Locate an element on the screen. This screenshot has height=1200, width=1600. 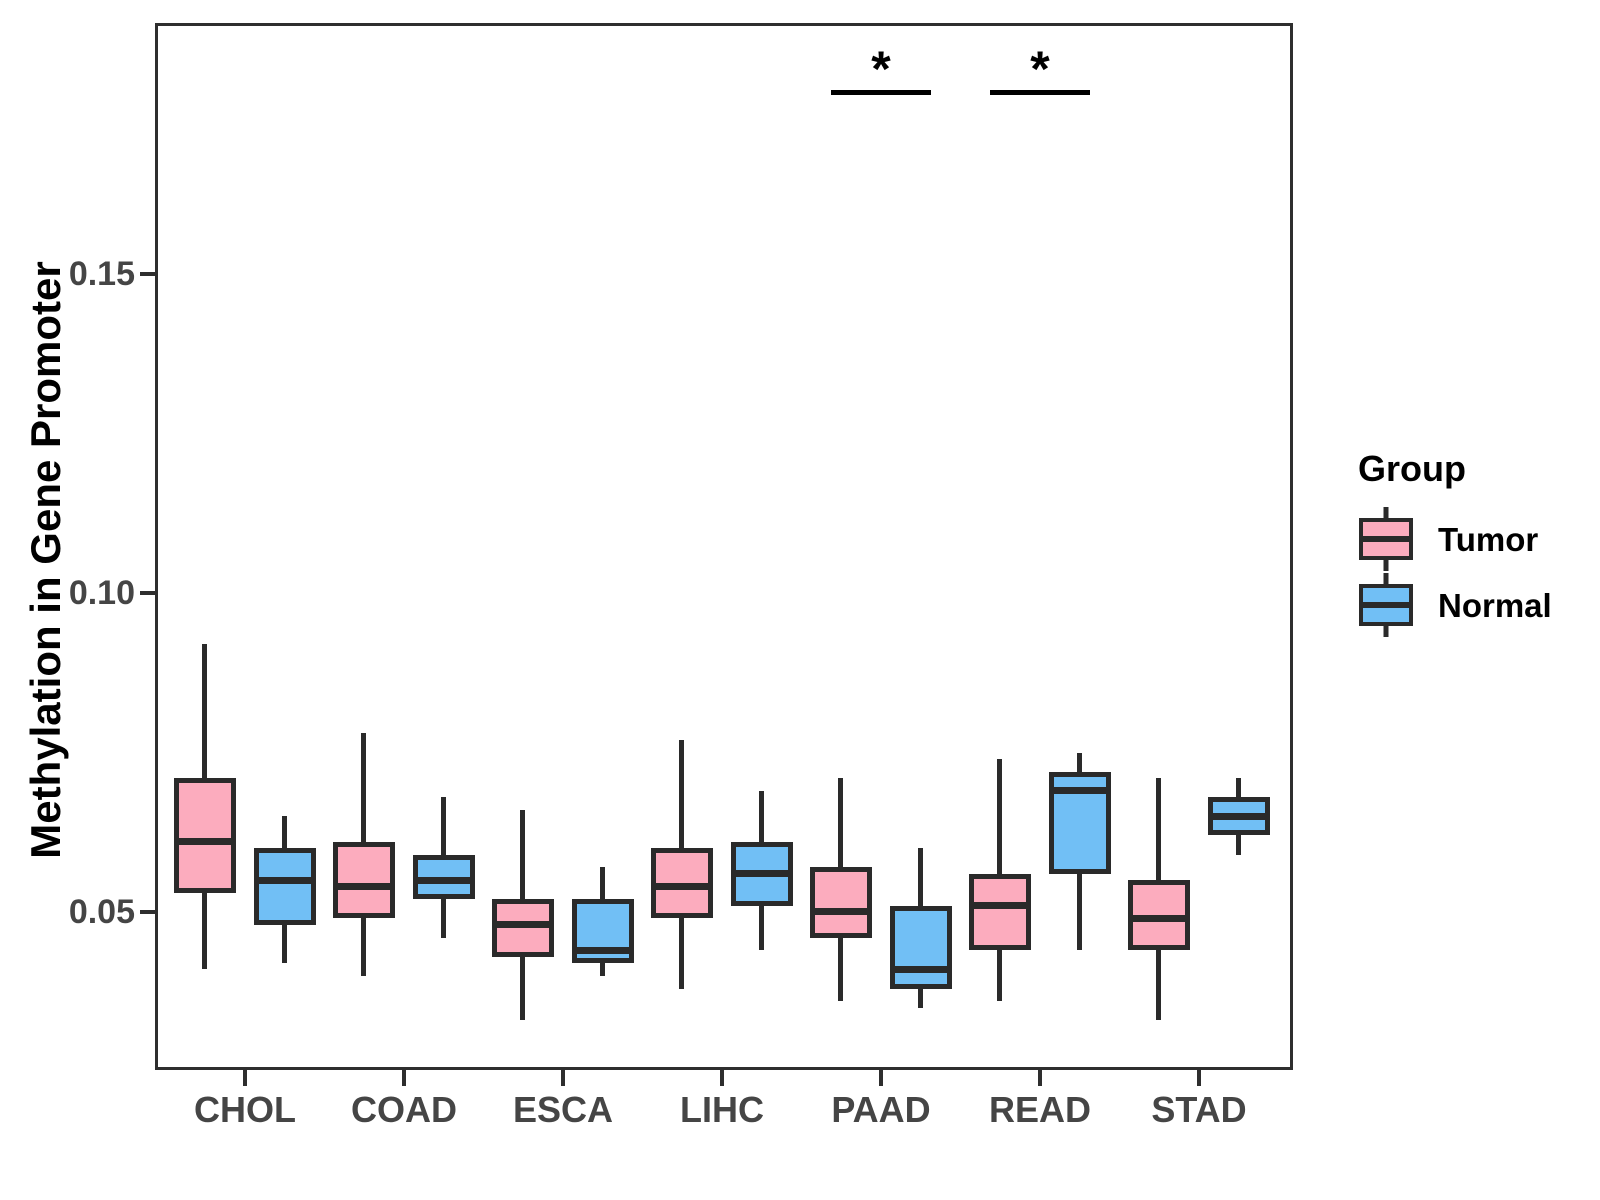
legend: Group Tumor Normal is located at coordinates (1455, 543).